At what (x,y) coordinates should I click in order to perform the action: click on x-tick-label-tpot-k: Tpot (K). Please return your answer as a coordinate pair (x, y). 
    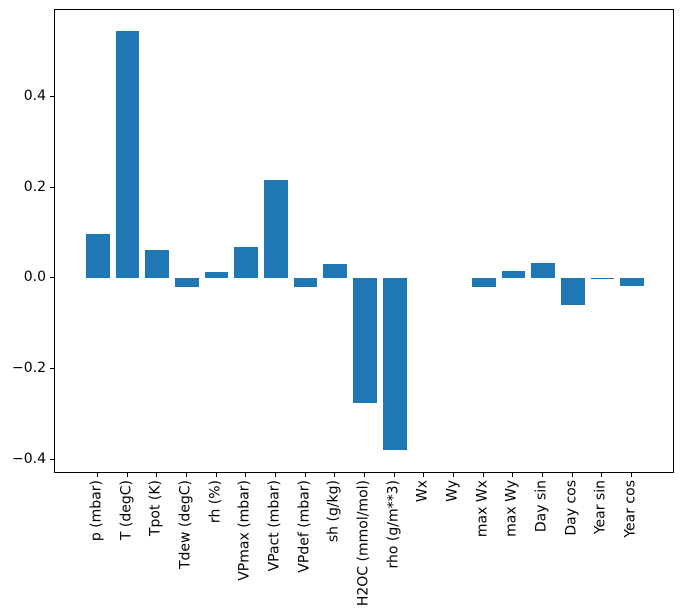
    Looking at the image, I should click on (155, 508).